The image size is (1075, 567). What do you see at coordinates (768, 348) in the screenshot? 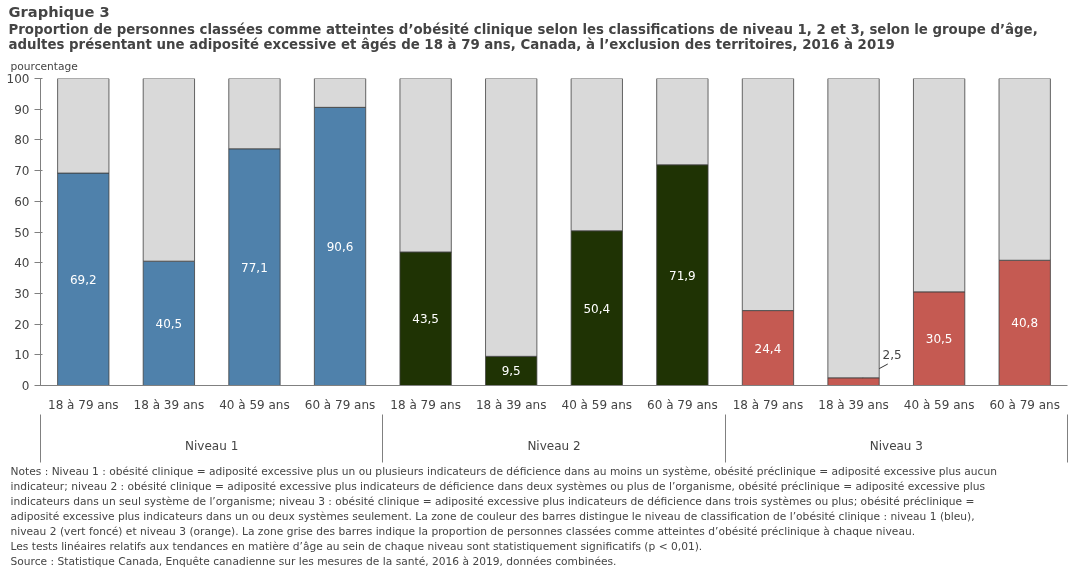
I see `data-label: 24,4` at bounding box center [768, 348].